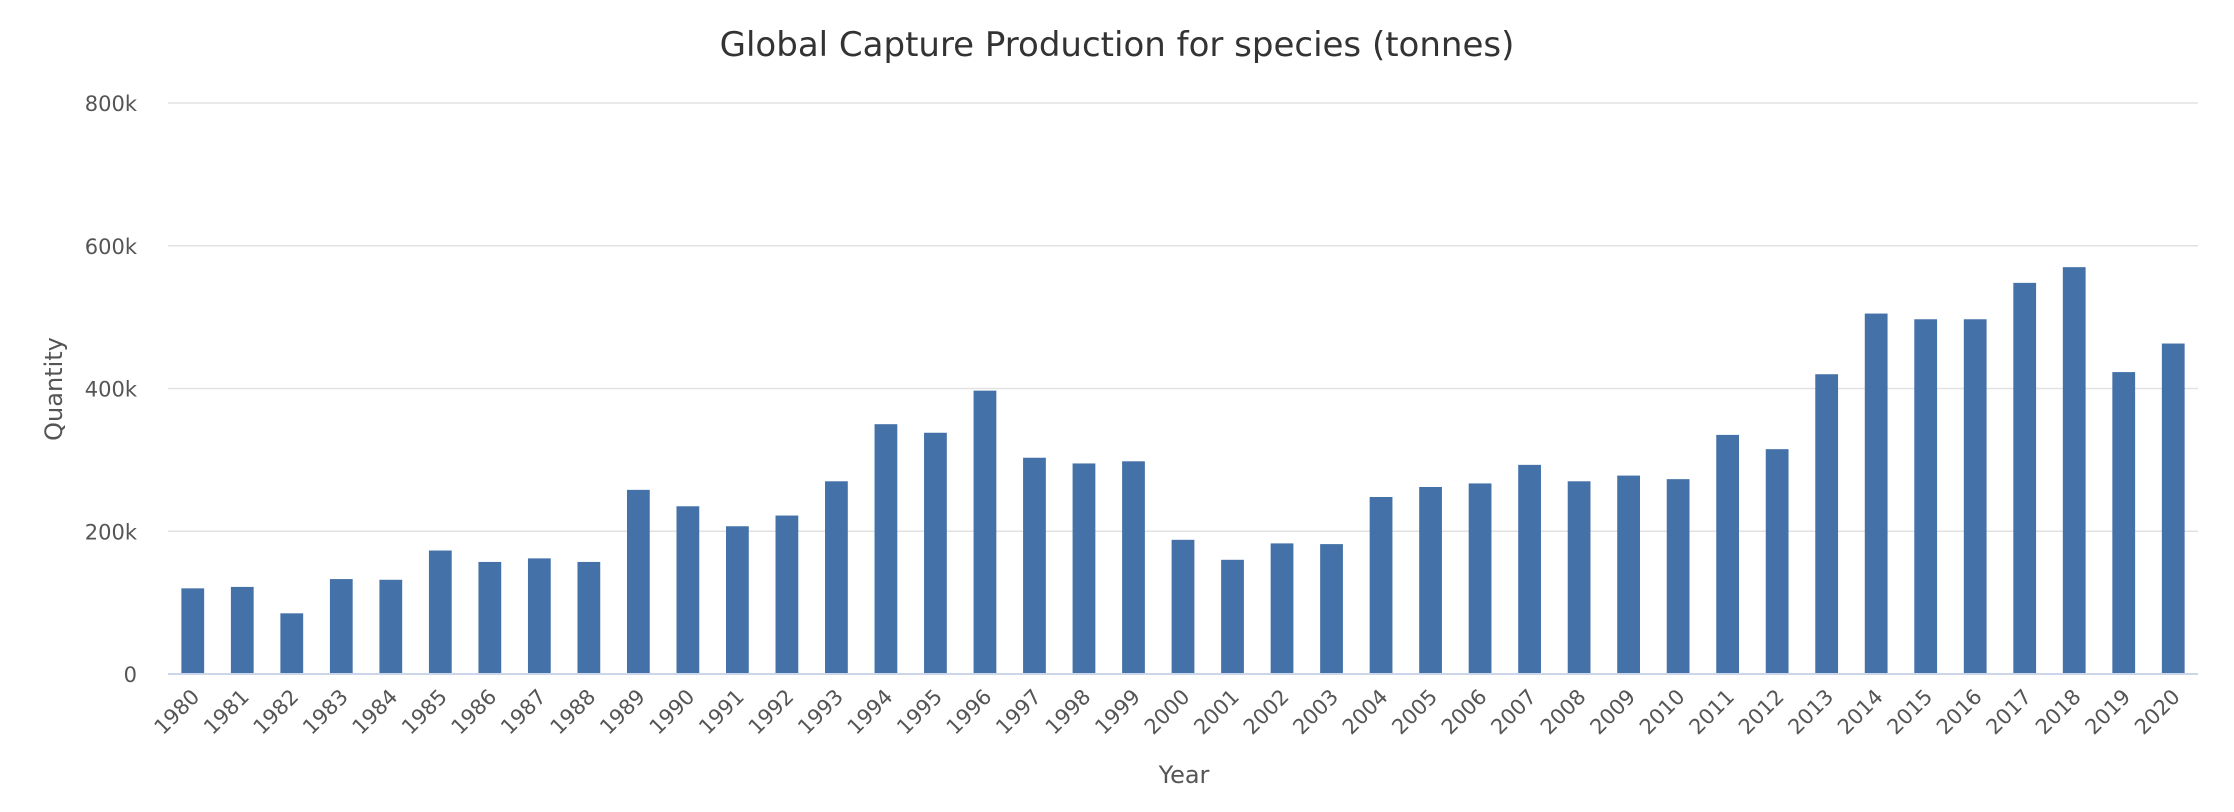  What do you see at coordinates (1315, 712) in the screenshot?
I see `x-tick-label: 2003` at bounding box center [1315, 712].